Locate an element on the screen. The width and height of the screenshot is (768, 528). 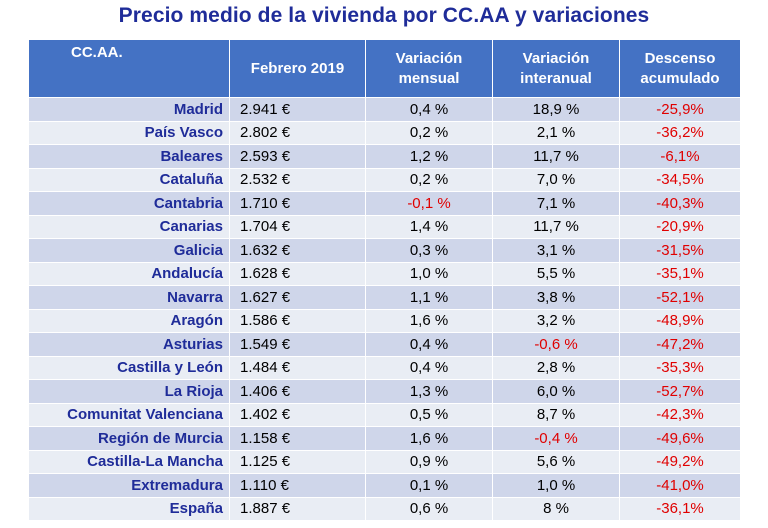
price-cell: 1.406 € is located at coordinates (297, 391).